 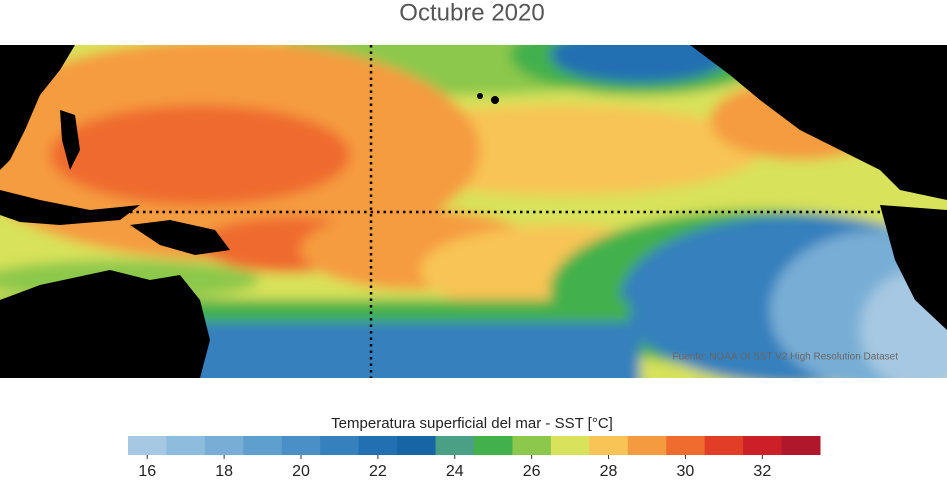 I want to click on colorbar-tick-label: 22, so click(x=378, y=471).